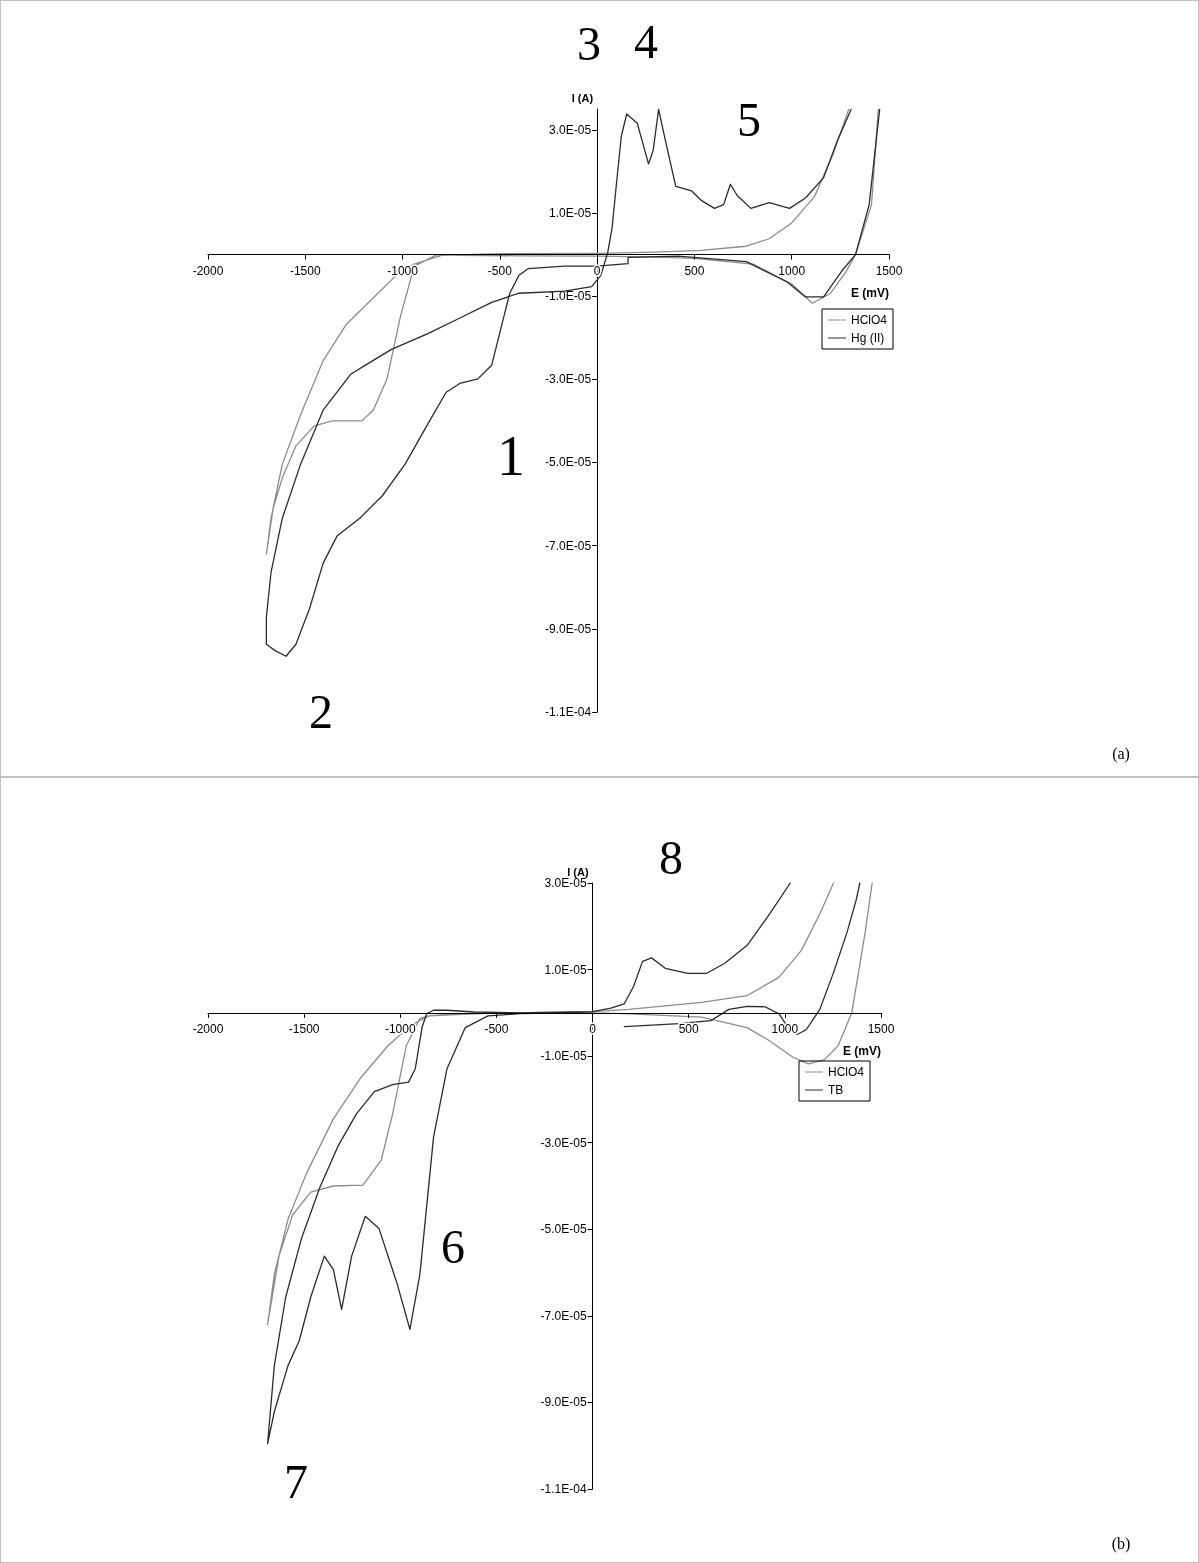 This screenshot has width=1199, height=1563. Describe the element at coordinates (835, 1090) in the screenshot. I see `legend-label: TB` at that location.